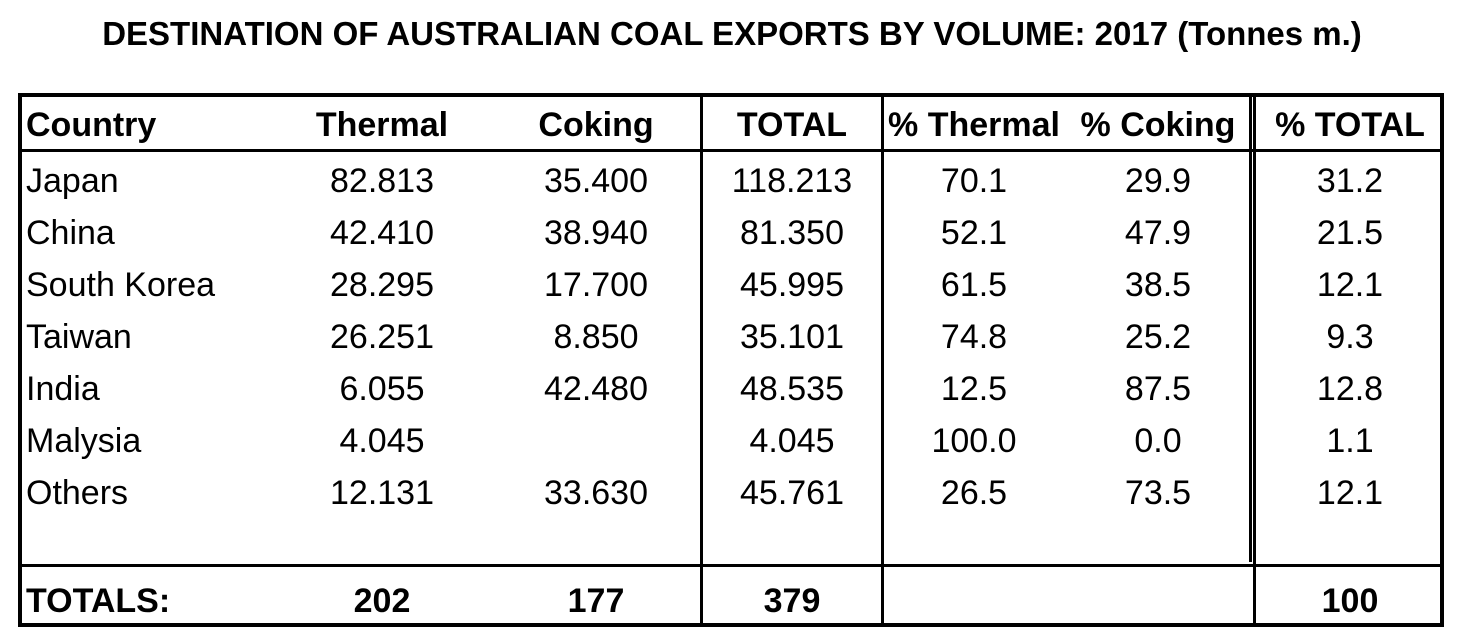 Image resolution: width=1464 pixels, height=638 pixels. Describe the element at coordinates (91, 125) in the screenshot. I see `header-country: Country` at that location.